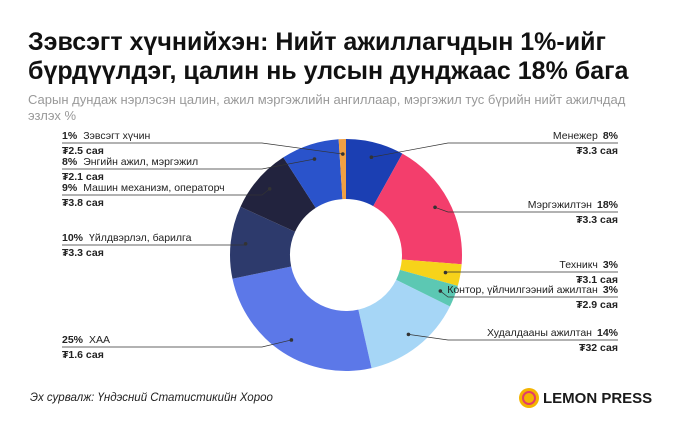  Describe the element at coordinates (597, 280) in the screenshot. I see `salary-label: ₮3.1 сая` at that location.